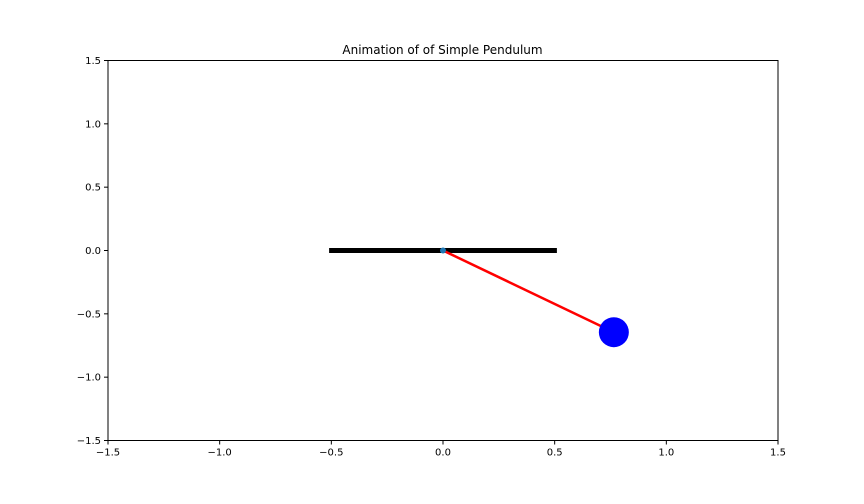 This screenshot has height=504, width=864. Describe the element at coordinates (108, 453) in the screenshot. I see `x-tick-label: −1.5` at that location.